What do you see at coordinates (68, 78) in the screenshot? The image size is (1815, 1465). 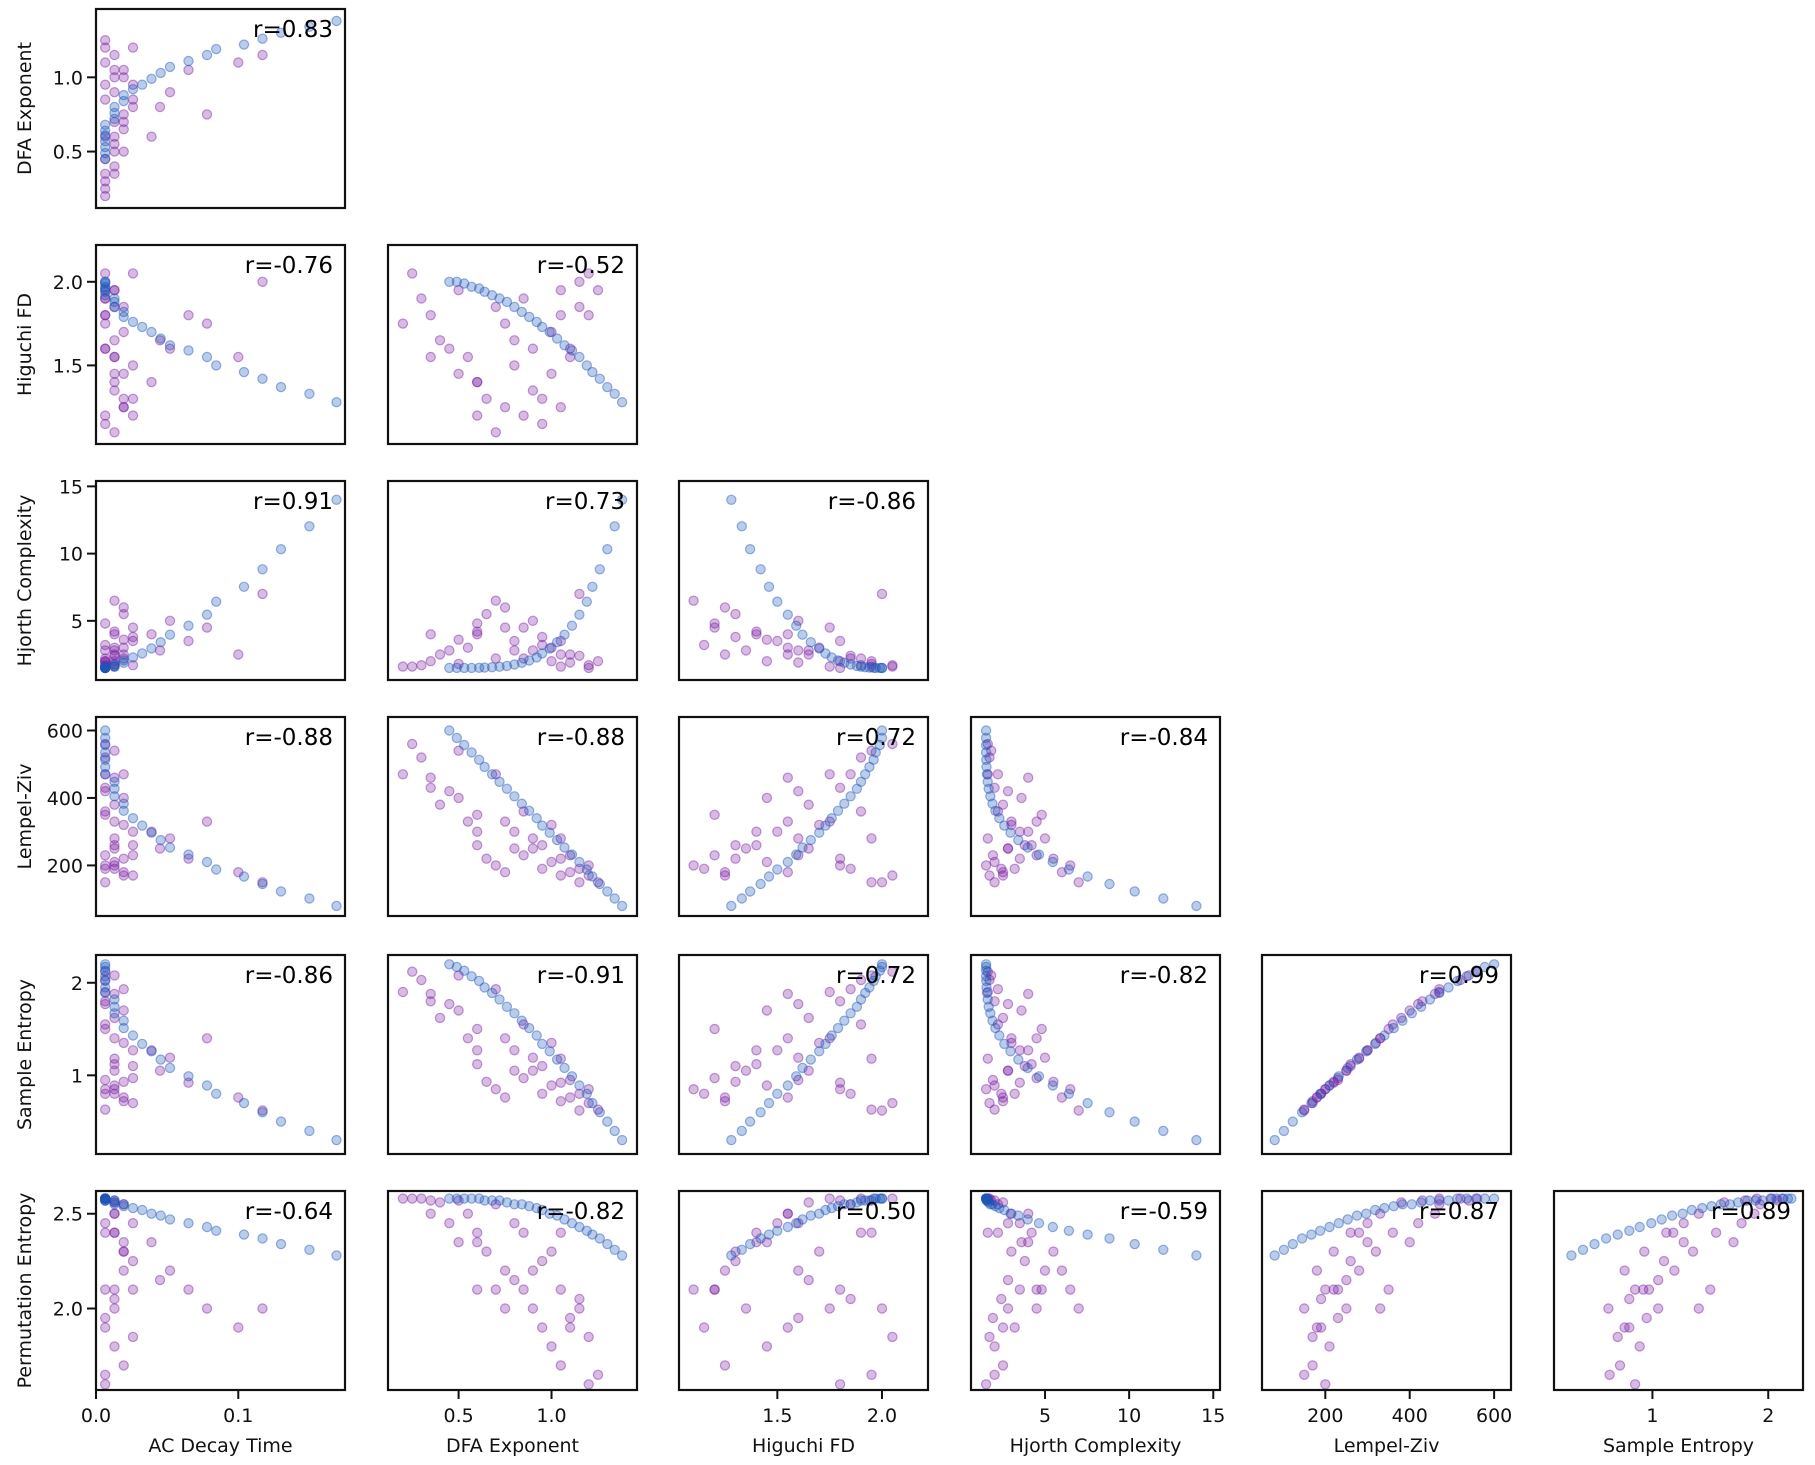 I see `y-tick-label: 1.0` at bounding box center [68, 78].